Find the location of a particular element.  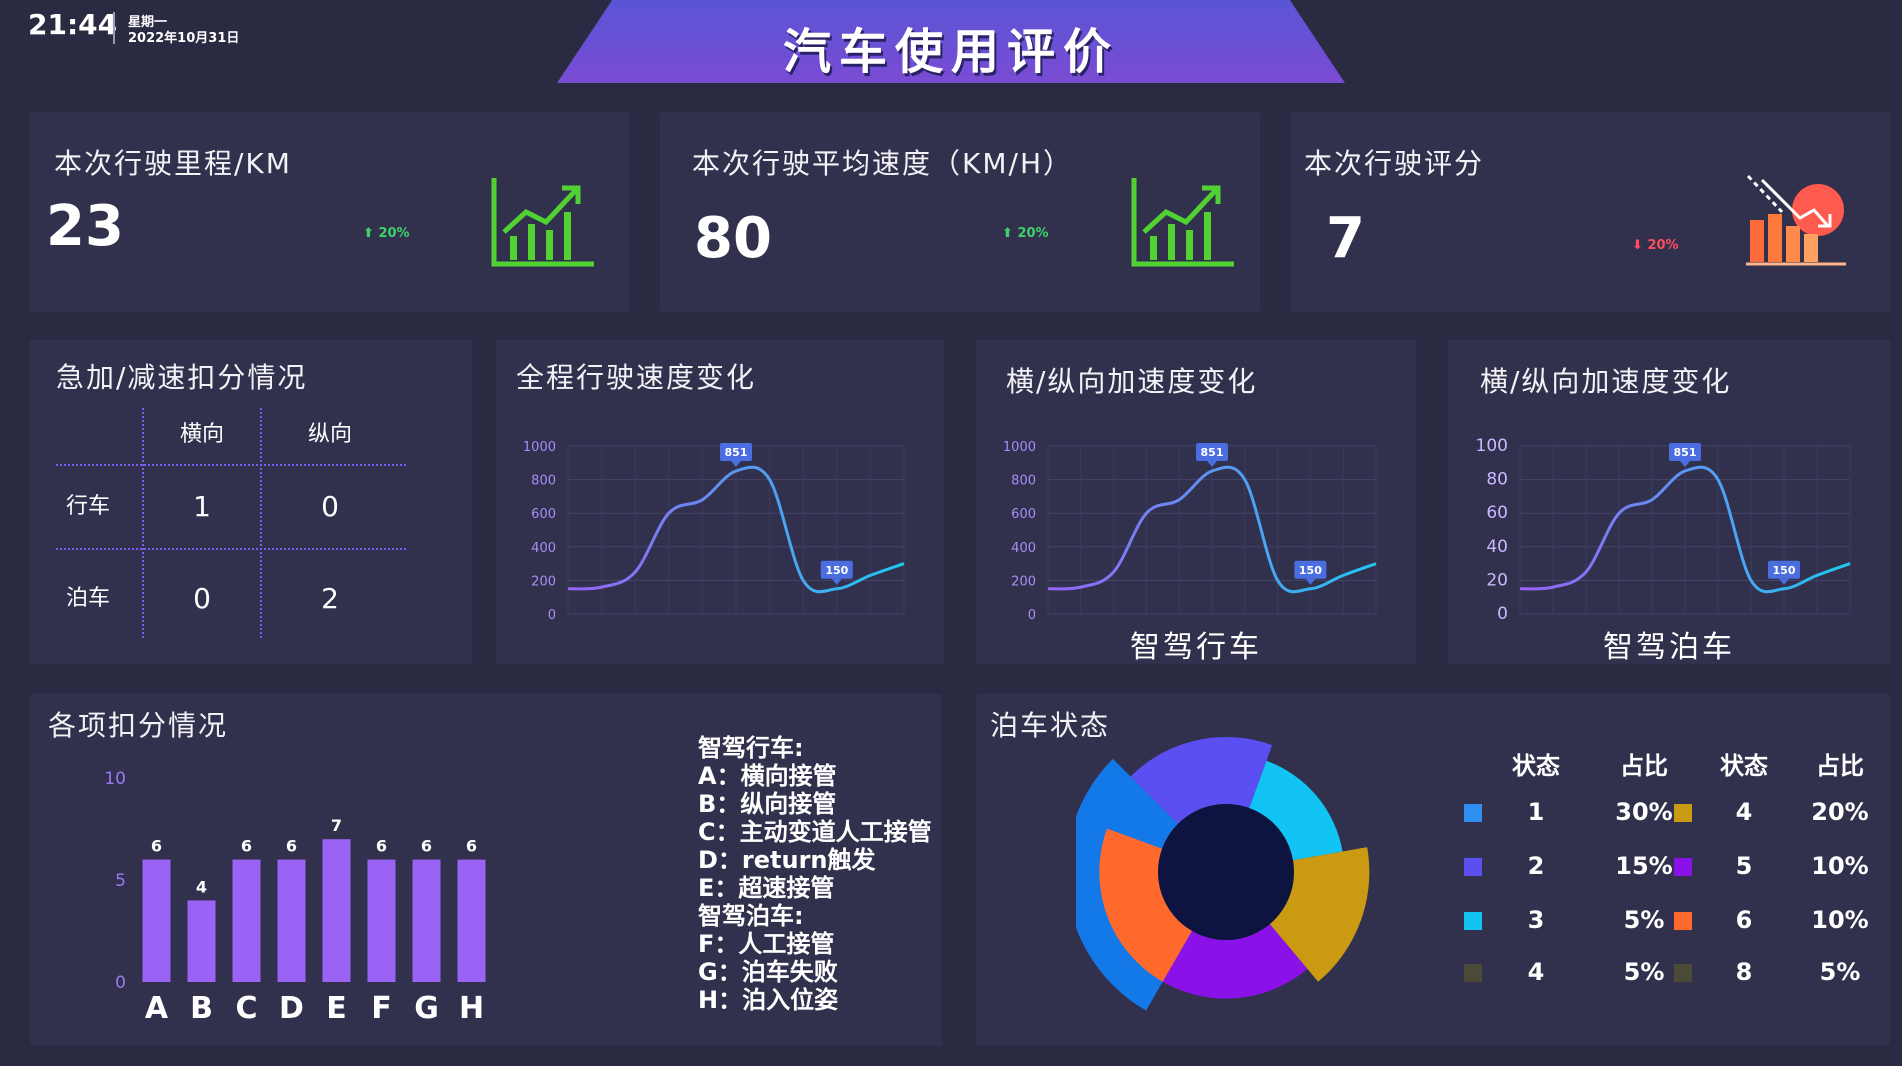

title-banner is located at coordinates (951, 41).